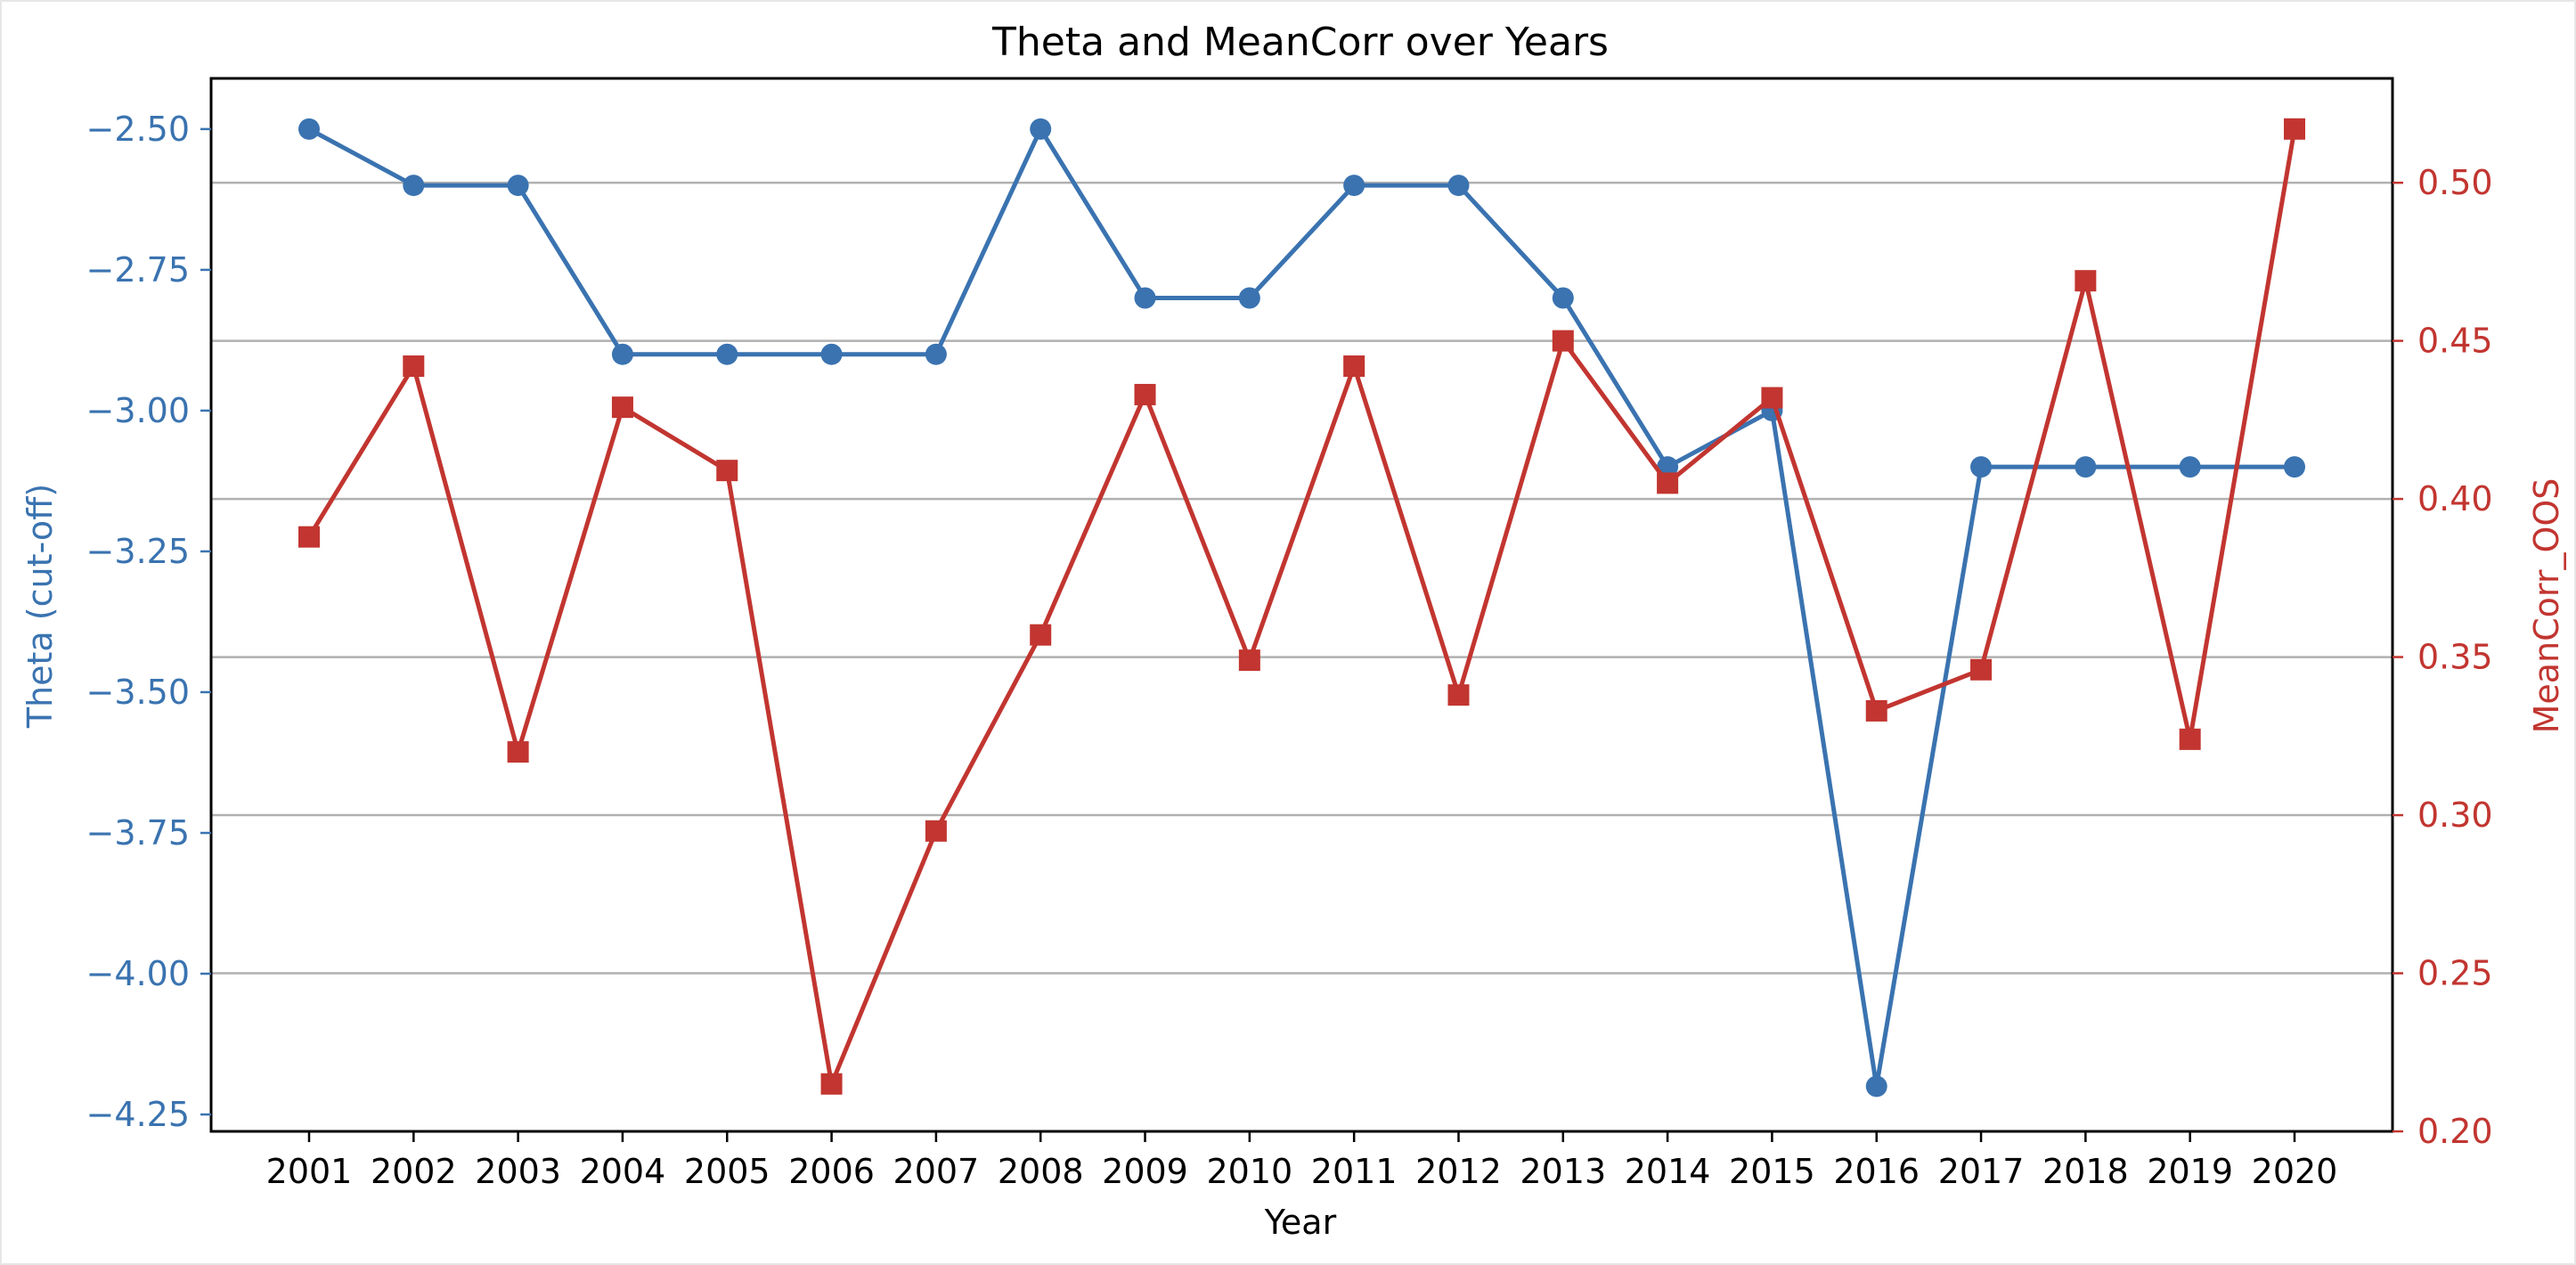  I want to click on y-left-tick-label-7: −4.25, so click(138, 1114).